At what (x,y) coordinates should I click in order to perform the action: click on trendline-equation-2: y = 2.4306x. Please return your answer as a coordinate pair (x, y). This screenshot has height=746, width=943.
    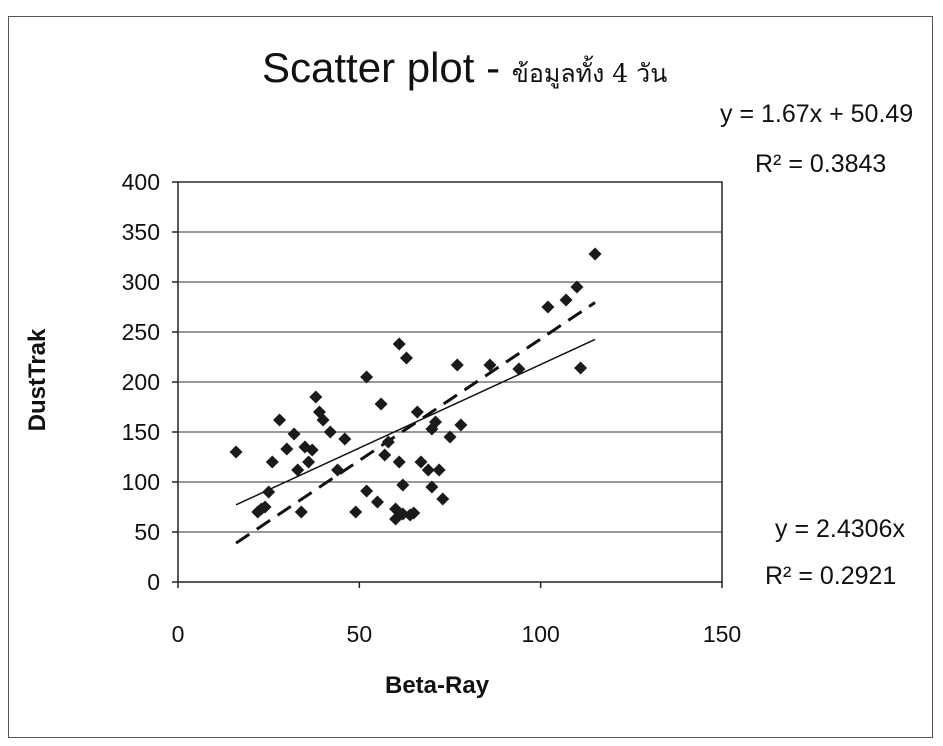
    Looking at the image, I should click on (840, 529).